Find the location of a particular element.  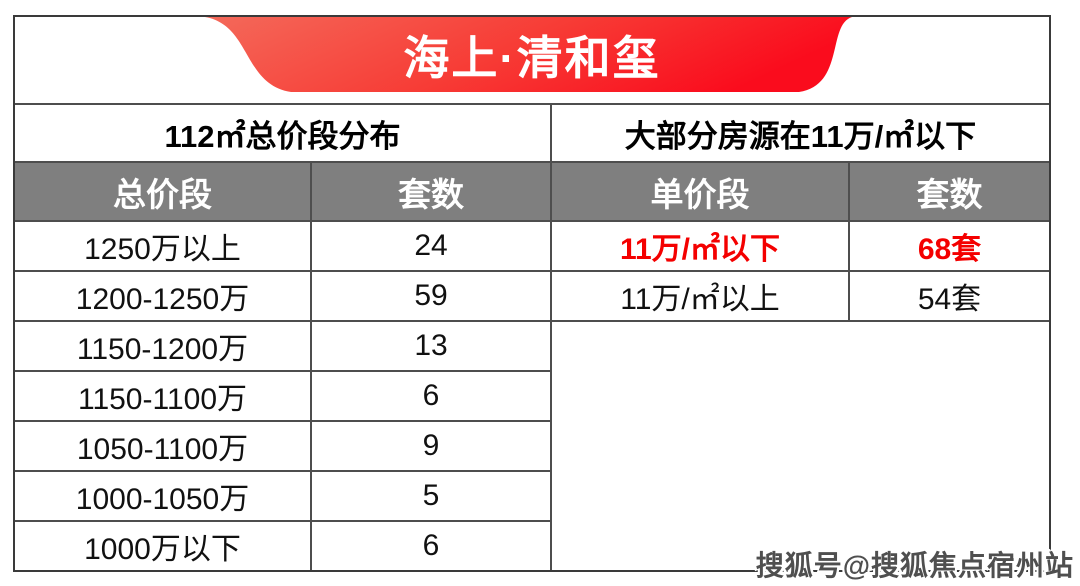

sohu-watermark: 搜狐号@搜狐焦点宿州站 is located at coordinates (914, 565).